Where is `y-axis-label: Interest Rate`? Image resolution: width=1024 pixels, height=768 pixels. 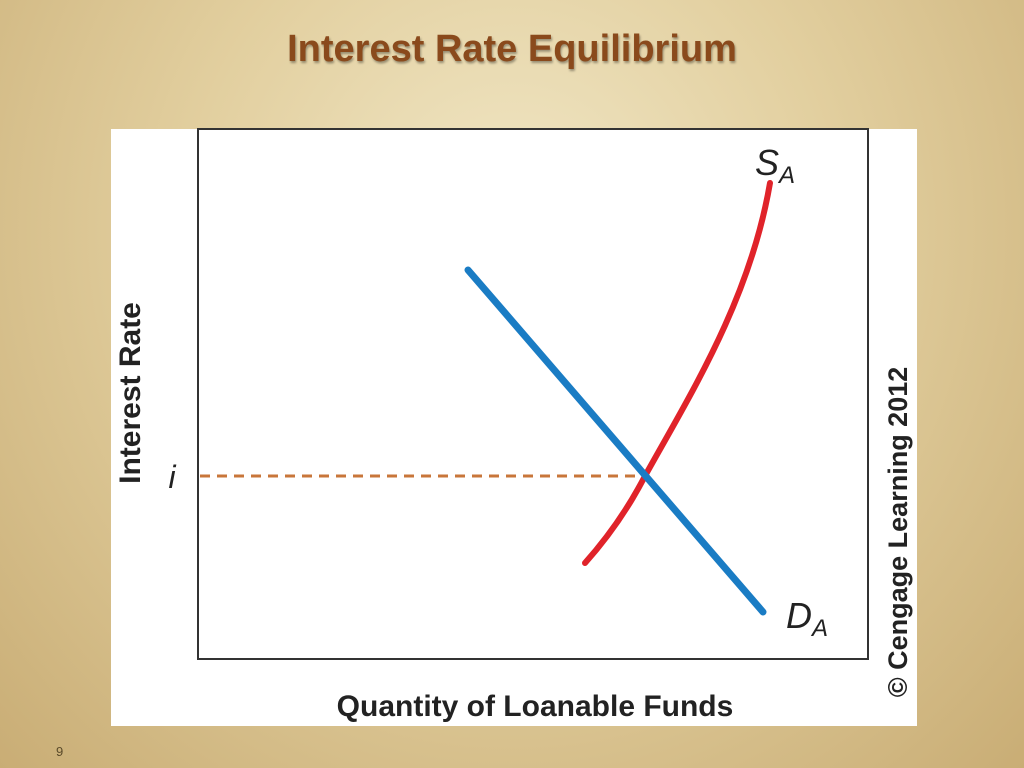 y-axis-label: Interest Rate is located at coordinates (130, 393).